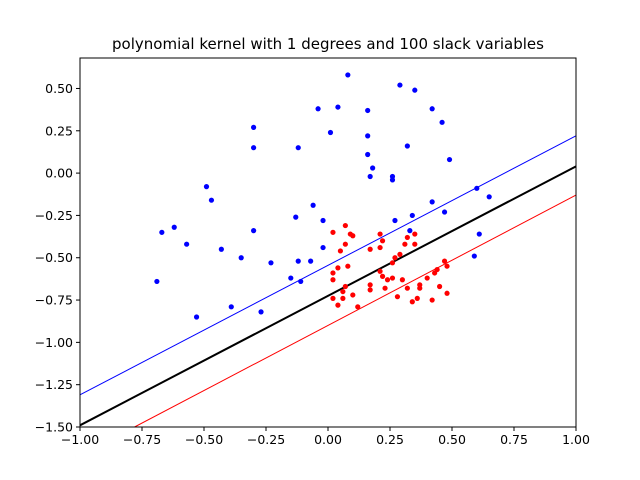 The height and width of the screenshot is (480, 640). What do you see at coordinates (266, 439) in the screenshot?
I see `x-tick-label: −0.25` at bounding box center [266, 439].